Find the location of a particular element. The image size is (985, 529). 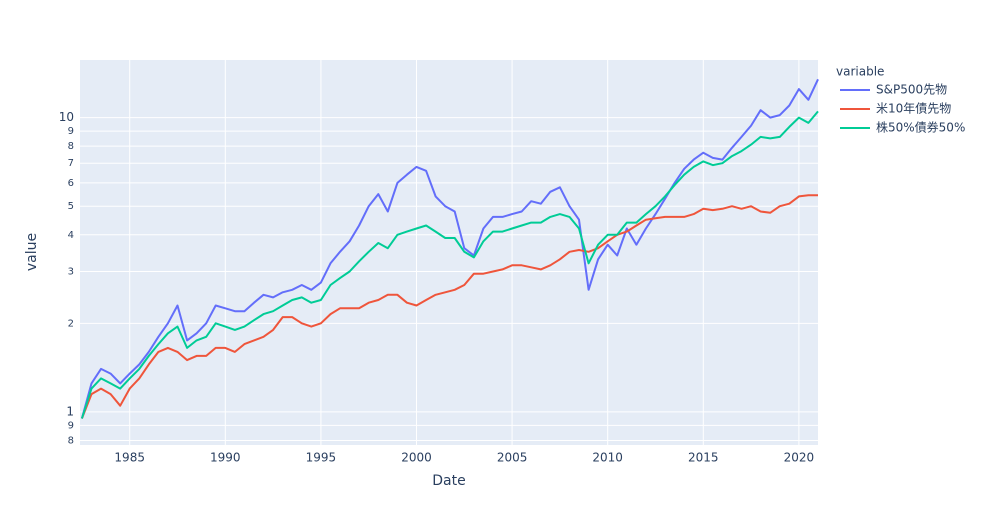

x-tick-label: 1990 is located at coordinates (225, 458).